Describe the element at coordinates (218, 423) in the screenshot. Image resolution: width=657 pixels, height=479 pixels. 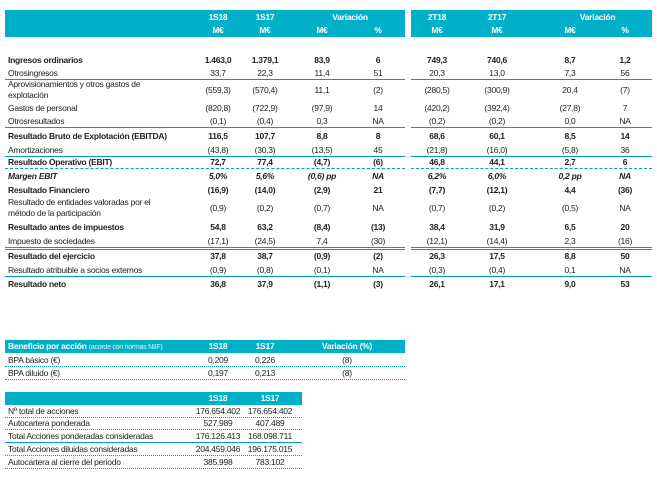
I see `shares-cell-value: 527.989` at that location.